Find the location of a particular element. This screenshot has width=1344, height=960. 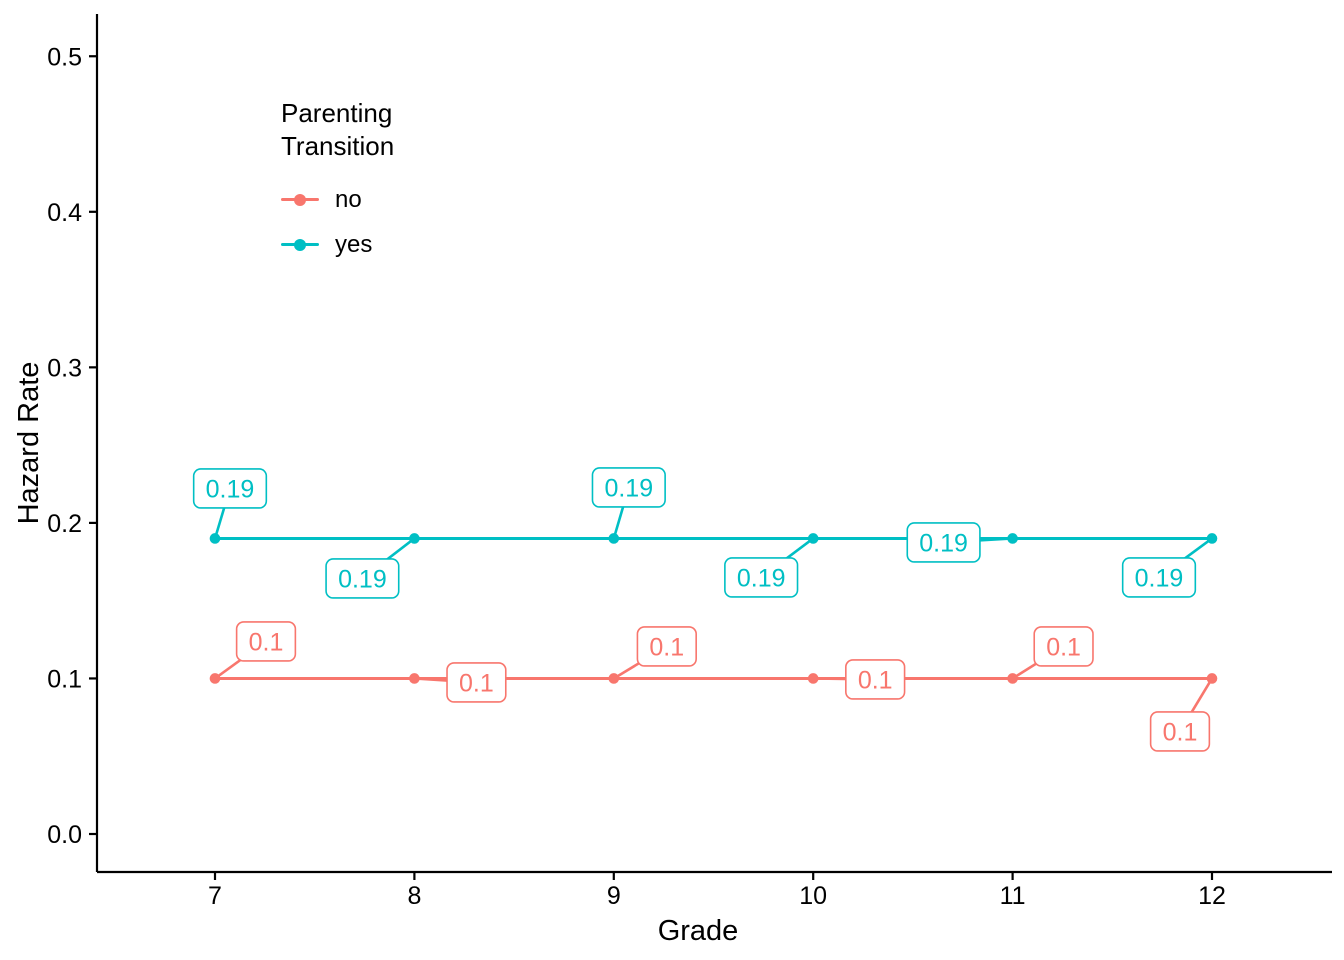

legend-items: no yes is located at coordinates (376, 222).